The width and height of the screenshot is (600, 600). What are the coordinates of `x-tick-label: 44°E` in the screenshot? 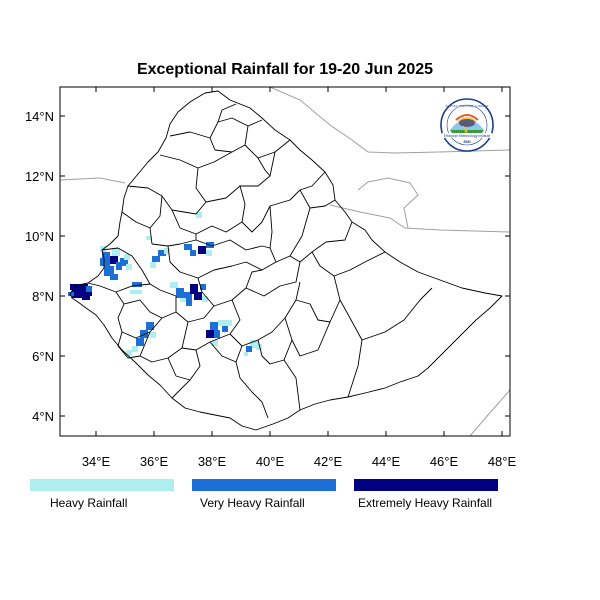 It's located at (386, 461).